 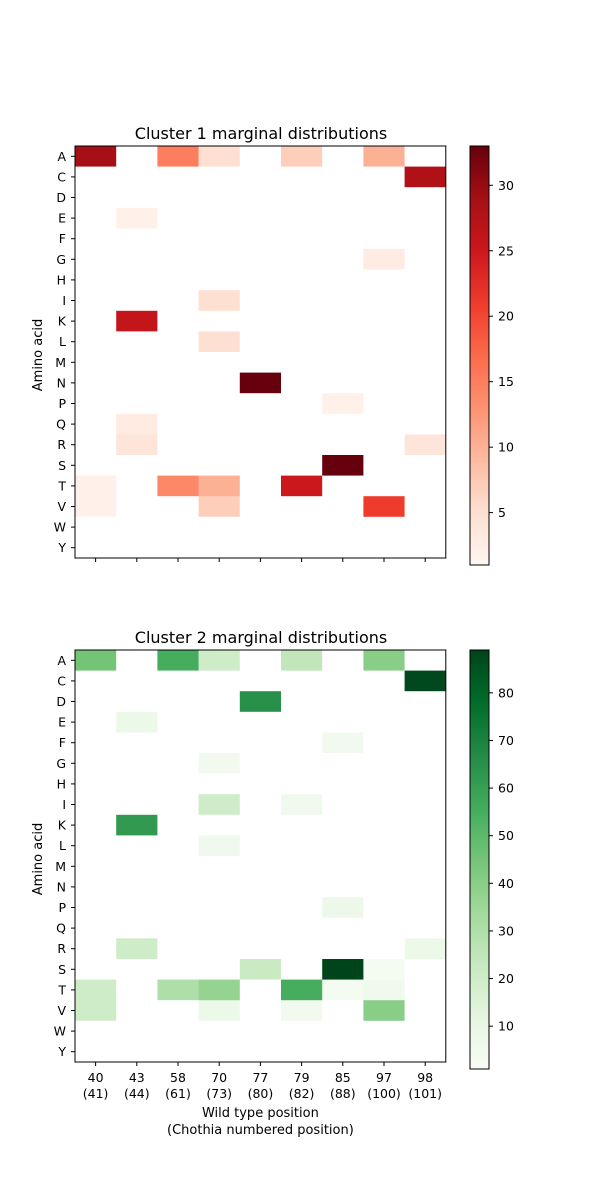 What do you see at coordinates (62, 742) in the screenshot?
I see `y-tick-label: F` at bounding box center [62, 742].